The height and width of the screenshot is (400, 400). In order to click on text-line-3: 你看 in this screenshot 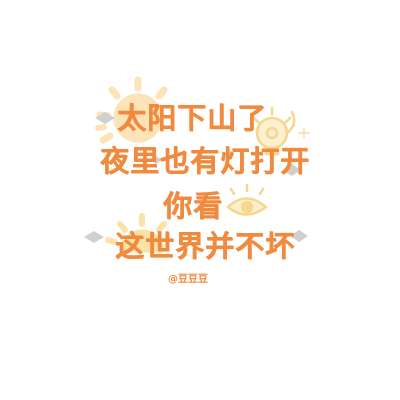, I will do `click(192, 206)`.